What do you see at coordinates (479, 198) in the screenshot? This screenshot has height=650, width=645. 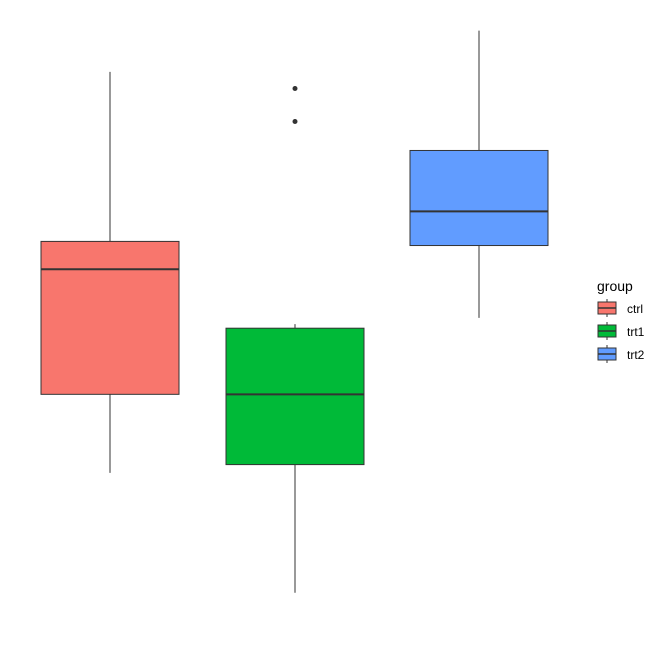 I see `box-trt2` at bounding box center [479, 198].